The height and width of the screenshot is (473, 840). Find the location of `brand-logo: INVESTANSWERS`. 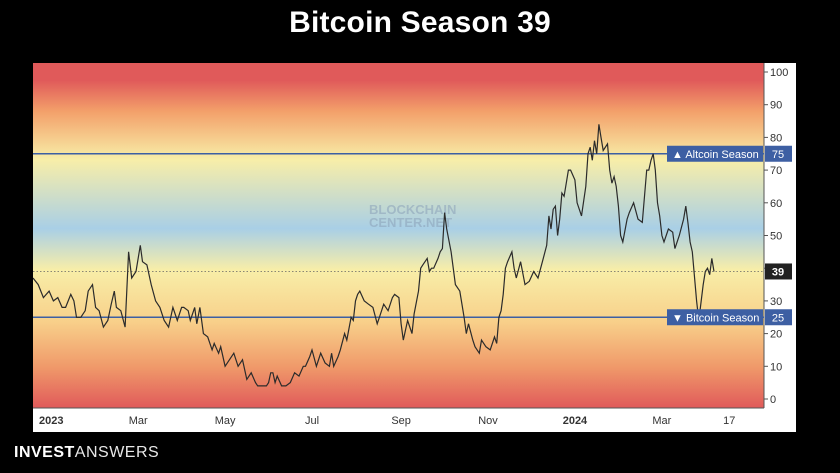

brand-logo: INVESTANSWERS is located at coordinates (86, 453).